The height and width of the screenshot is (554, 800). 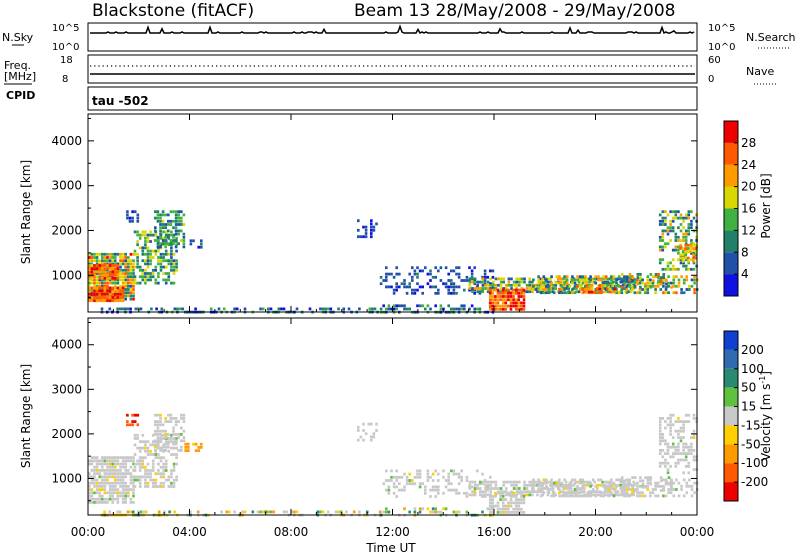 What do you see at coordinates (748, 388) in the screenshot?
I see `velocity-colorbar-tick-label: 50` at bounding box center [748, 388].